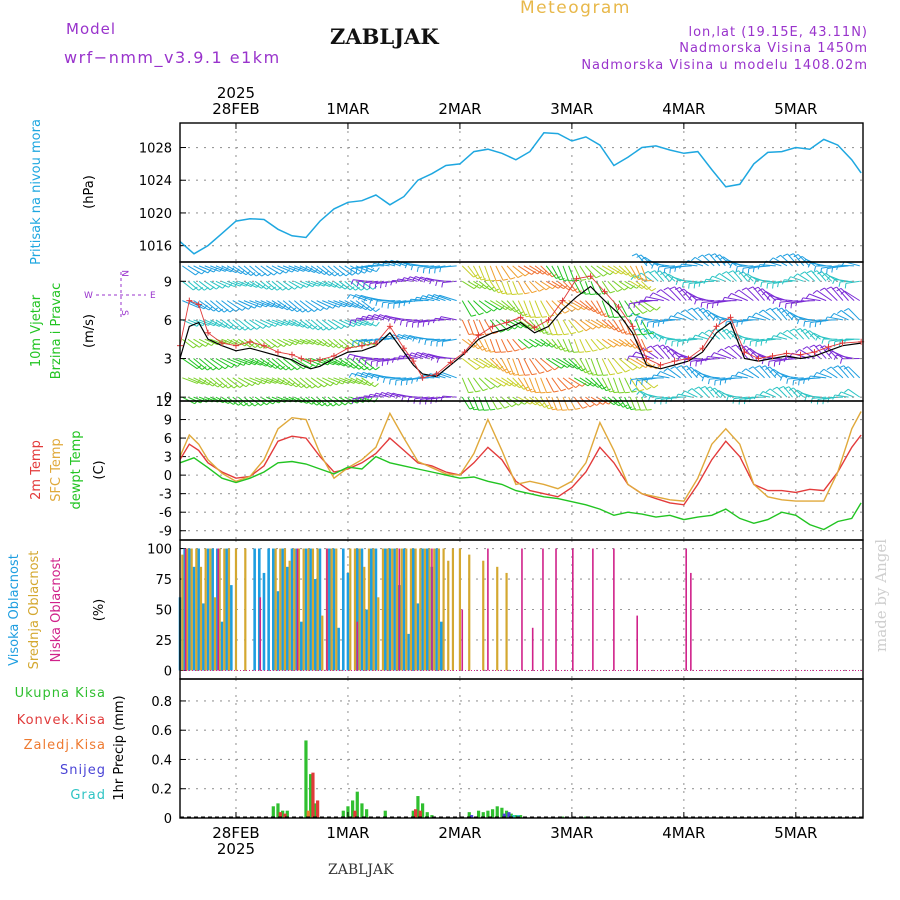 The image size is (900, 900). Describe the element at coordinates (165, 495) in the screenshot. I see `ytick-label: -3` at that location.